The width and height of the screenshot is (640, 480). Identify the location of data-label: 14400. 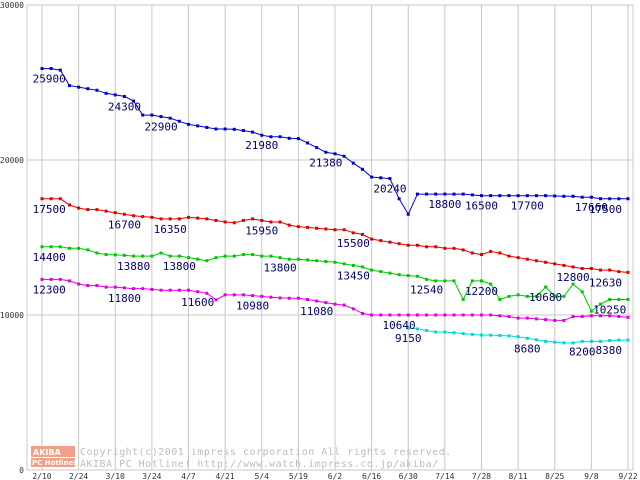
(49, 257).